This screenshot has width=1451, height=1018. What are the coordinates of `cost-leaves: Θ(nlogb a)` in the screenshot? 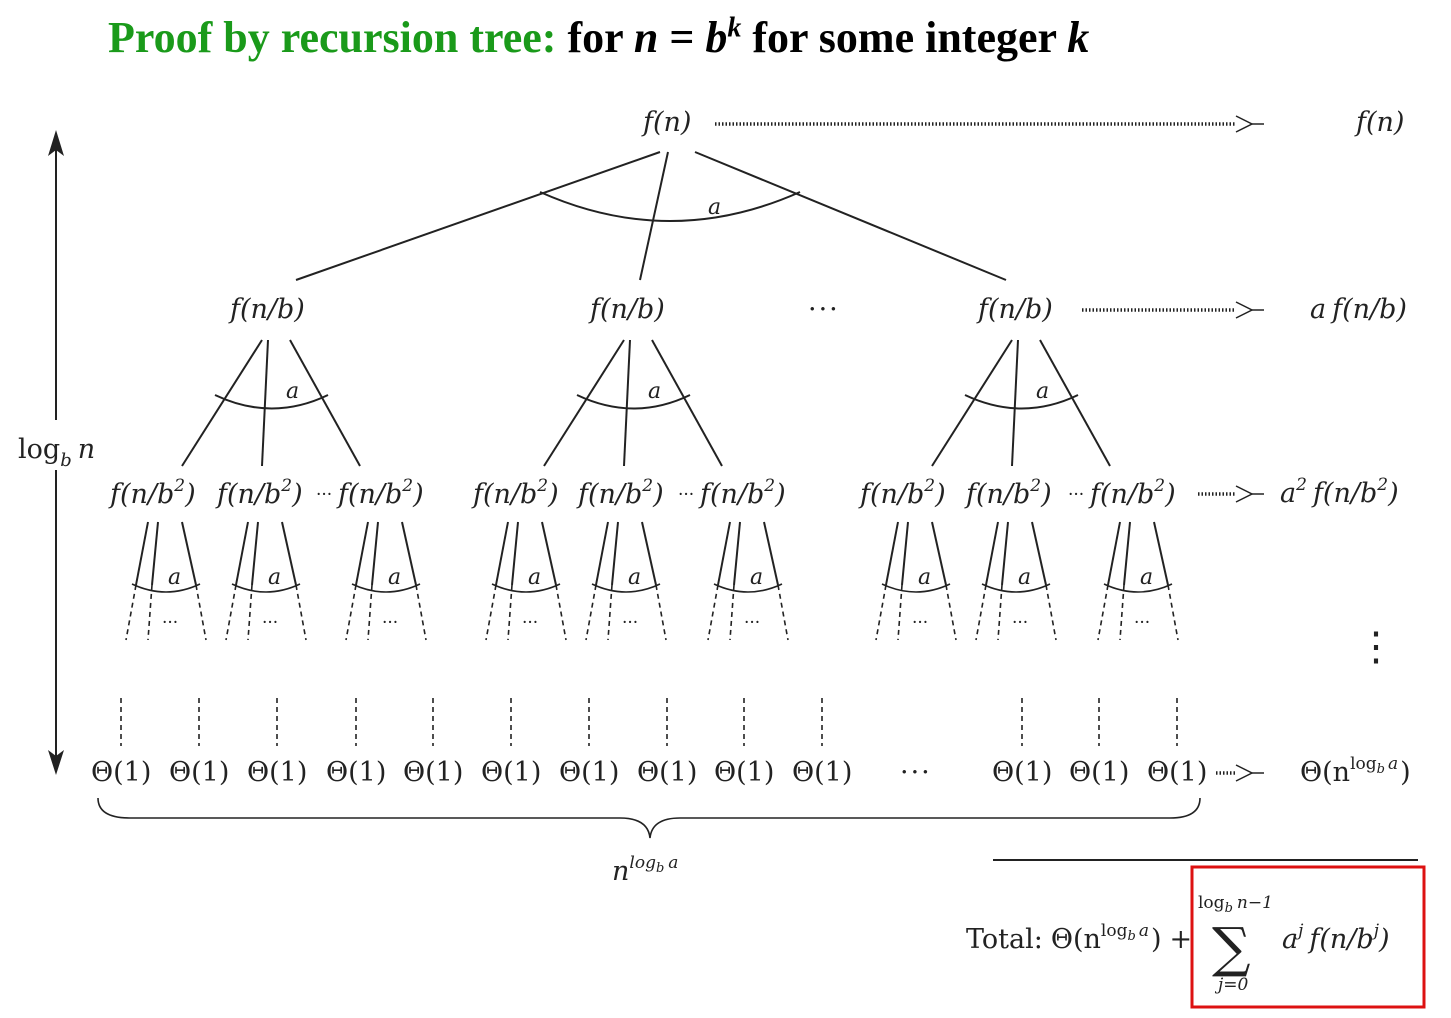 It's located at (1355, 771).